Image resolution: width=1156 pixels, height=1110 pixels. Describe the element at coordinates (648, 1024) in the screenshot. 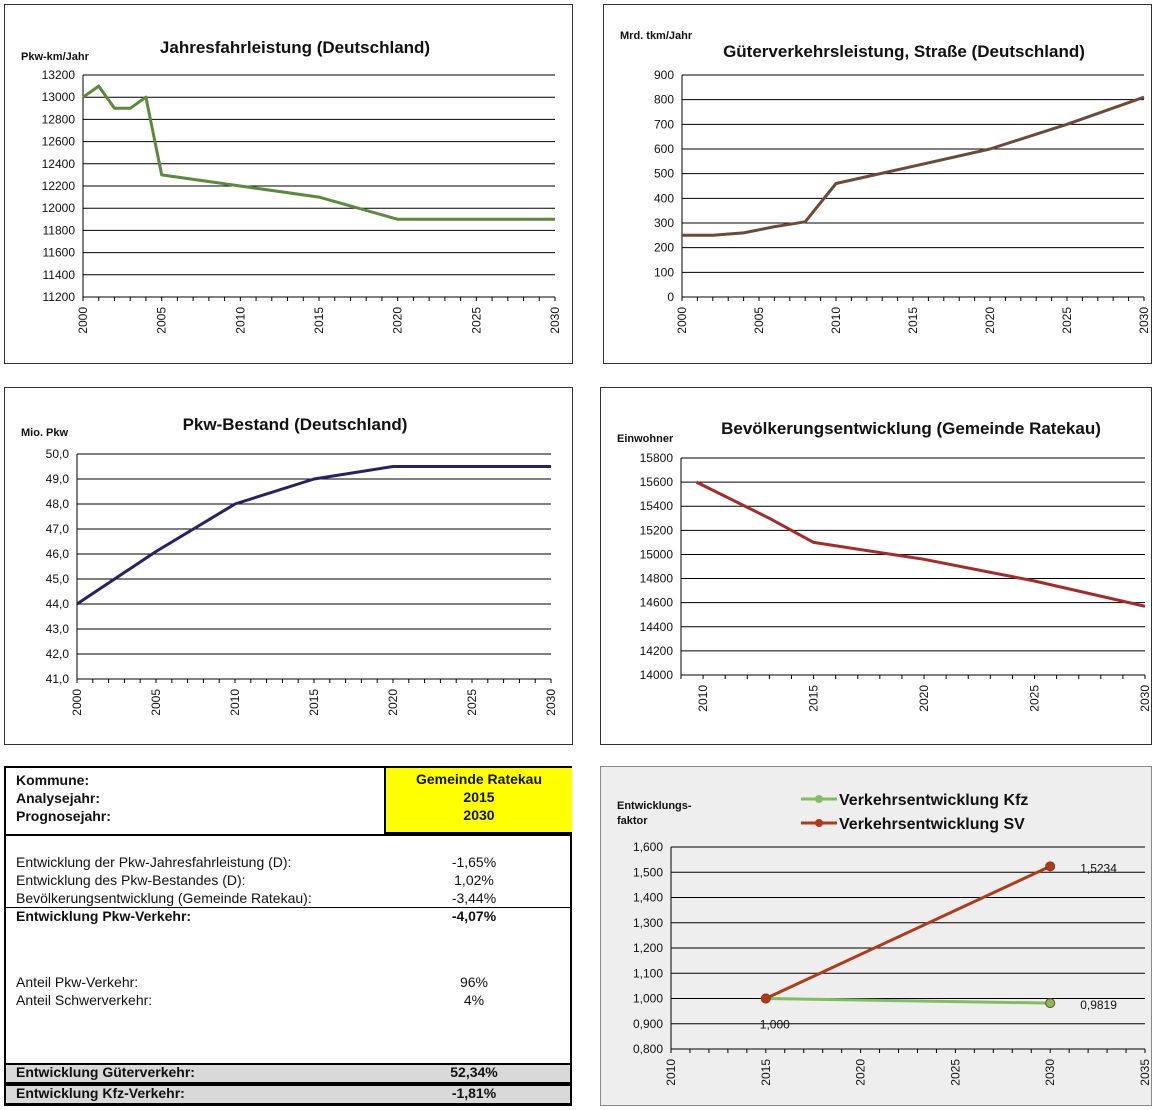

I see `y-tick-label: 0,900` at that location.